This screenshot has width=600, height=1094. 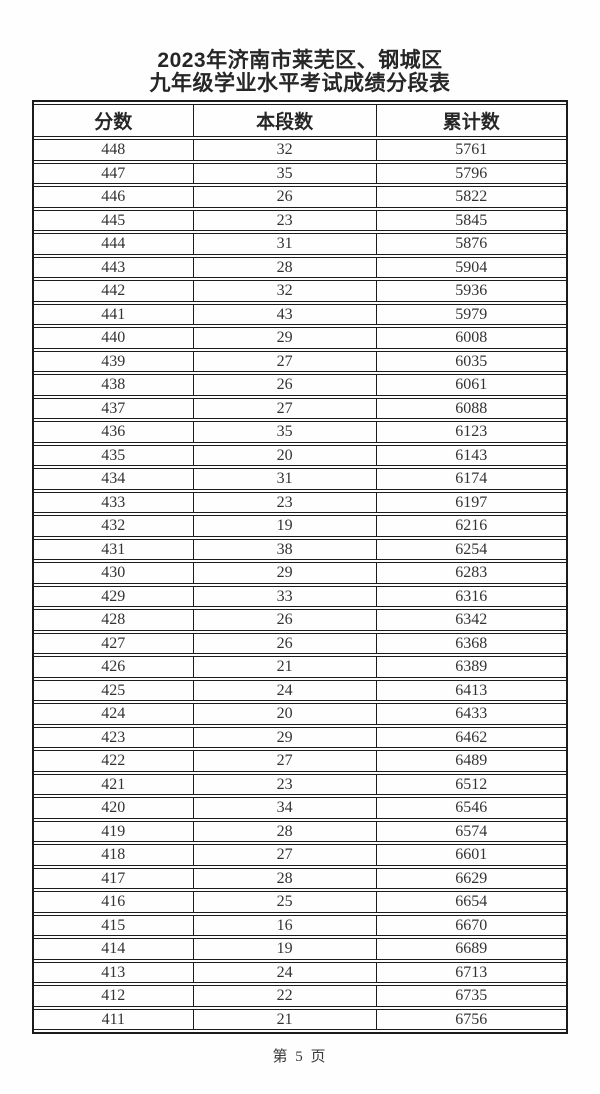 What do you see at coordinates (114, 361) in the screenshot?
I see `score-cell: 439` at bounding box center [114, 361].